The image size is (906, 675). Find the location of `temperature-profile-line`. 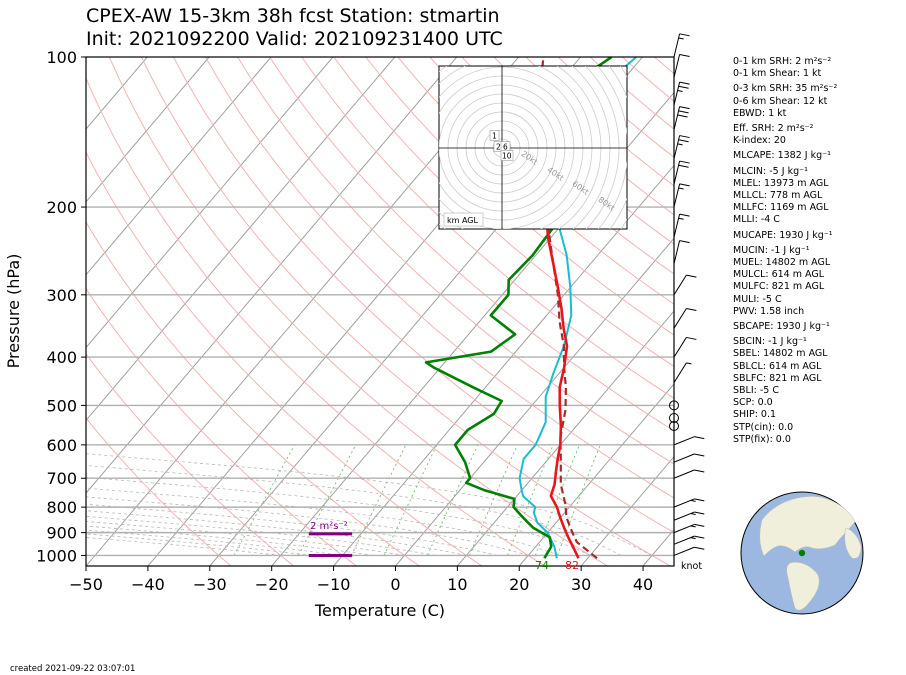

temperature-profile-line is located at coordinates (561, 344).